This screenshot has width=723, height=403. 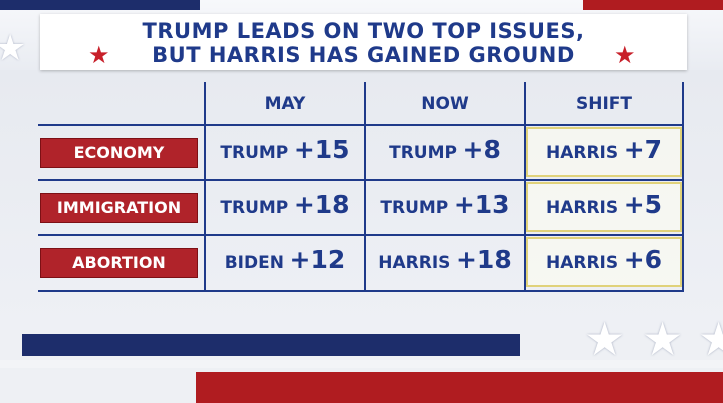 I want to click on candidate-name: BIDEN, so click(x=254, y=263).